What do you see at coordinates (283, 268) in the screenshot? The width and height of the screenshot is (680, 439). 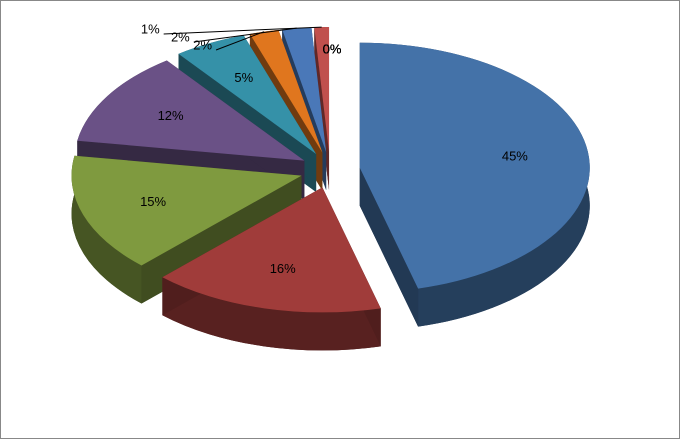 I see `data-label: 16%` at bounding box center [283, 268].